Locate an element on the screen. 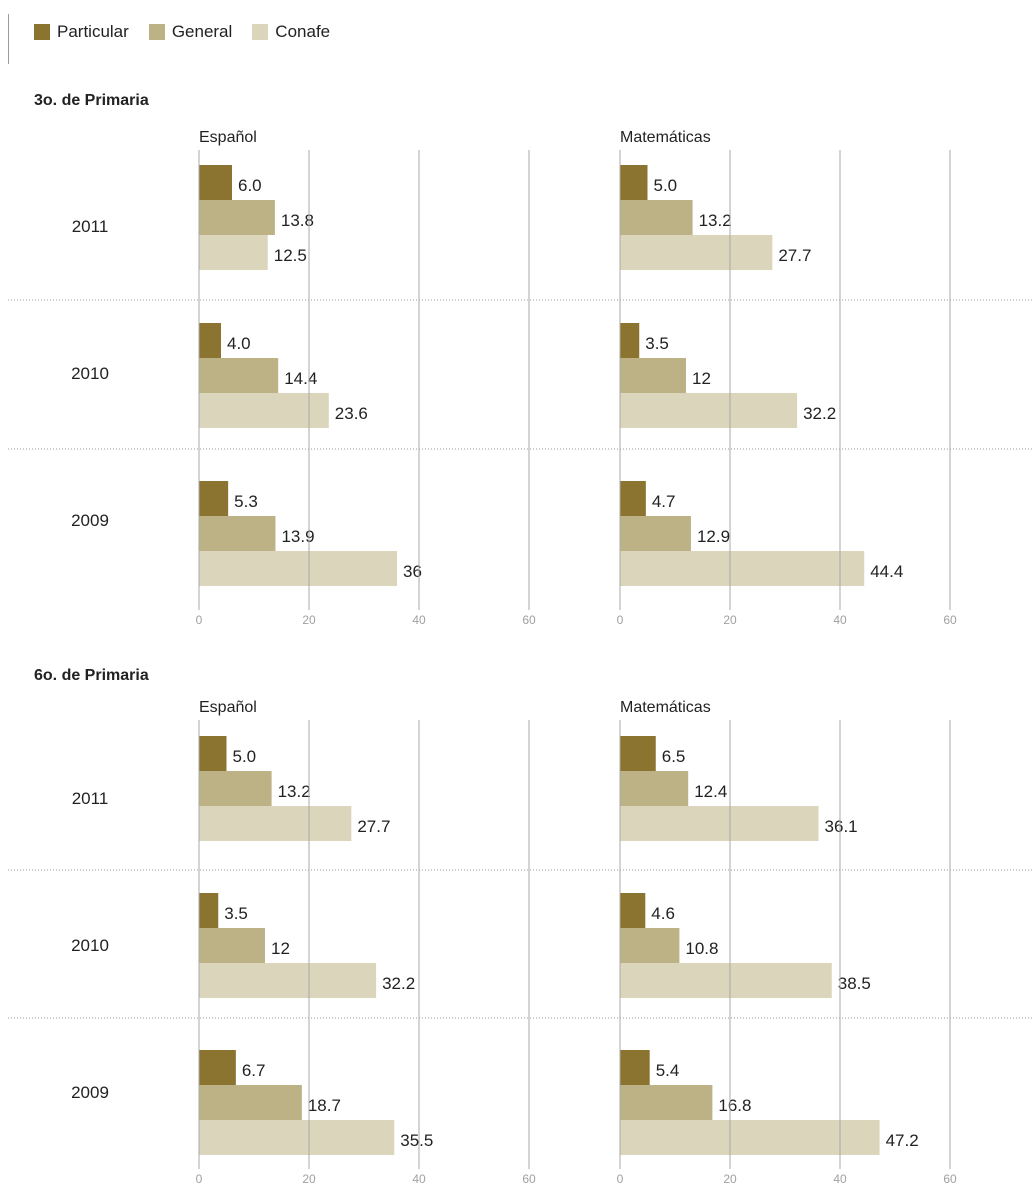 The width and height of the screenshot is (1033, 1197). data-label: 3.5 is located at coordinates (657, 343).